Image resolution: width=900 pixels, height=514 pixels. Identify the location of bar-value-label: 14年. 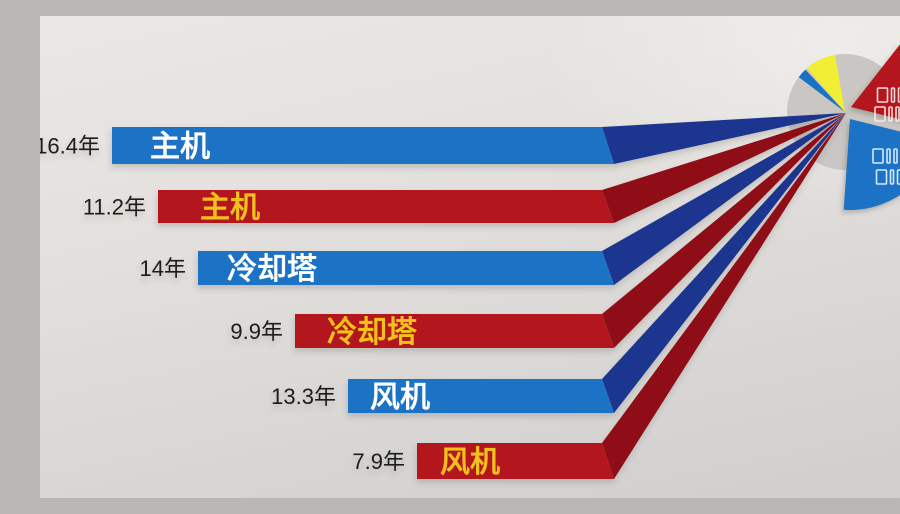
(163, 268).